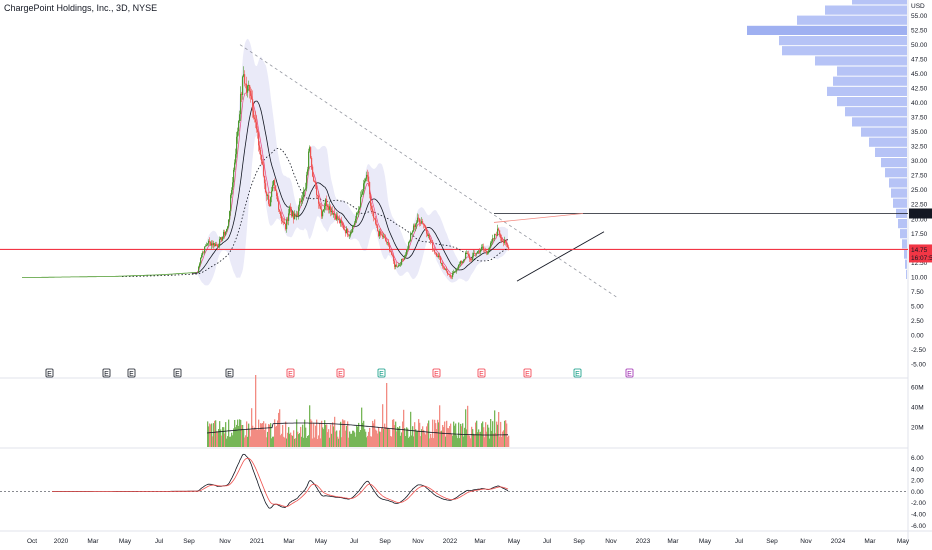 The height and width of the screenshot is (550, 932). I want to click on time-tick-label: Sep, so click(579, 541).